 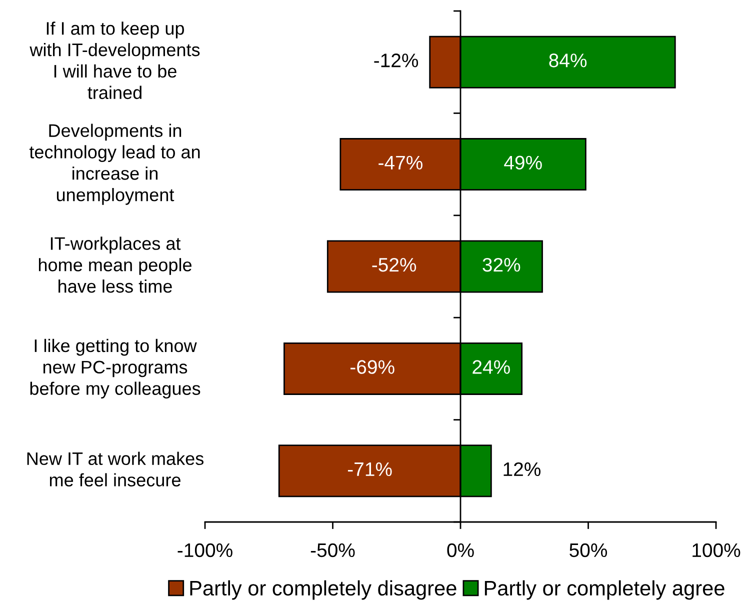 What do you see at coordinates (394, 265) in the screenshot?
I see `data-label: -52%` at bounding box center [394, 265].